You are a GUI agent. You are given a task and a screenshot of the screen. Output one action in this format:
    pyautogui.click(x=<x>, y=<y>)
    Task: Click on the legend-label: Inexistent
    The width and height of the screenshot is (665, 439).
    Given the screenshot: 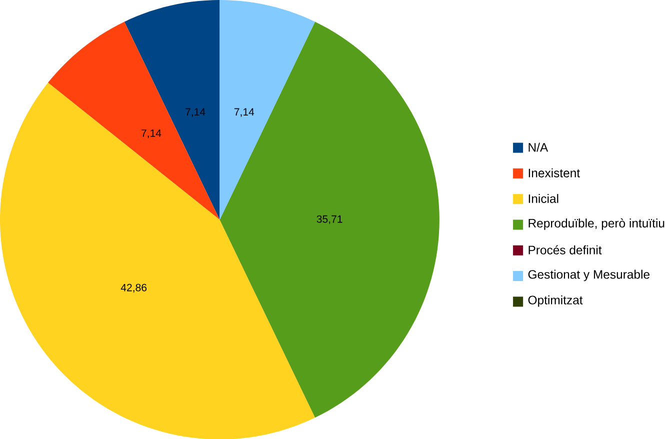 What is the action you would take?
    pyautogui.click(x=554, y=173)
    